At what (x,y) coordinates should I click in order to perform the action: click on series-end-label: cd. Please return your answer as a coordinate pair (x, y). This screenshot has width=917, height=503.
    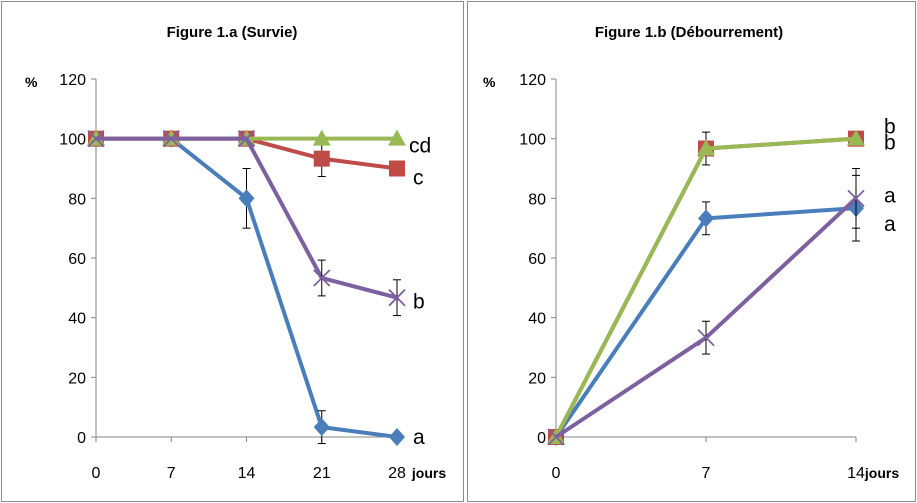
    Looking at the image, I should click on (420, 146).